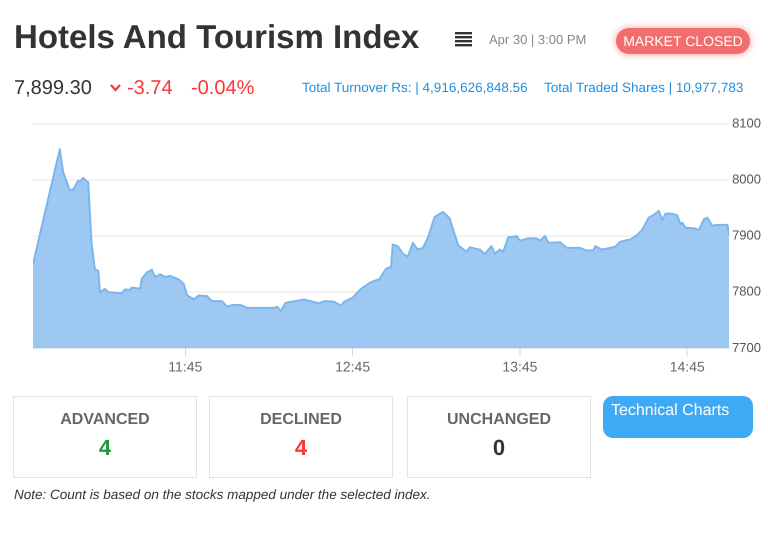  What do you see at coordinates (746, 235) in the screenshot?
I see `y-tick-label: 7900` at bounding box center [746, 235].